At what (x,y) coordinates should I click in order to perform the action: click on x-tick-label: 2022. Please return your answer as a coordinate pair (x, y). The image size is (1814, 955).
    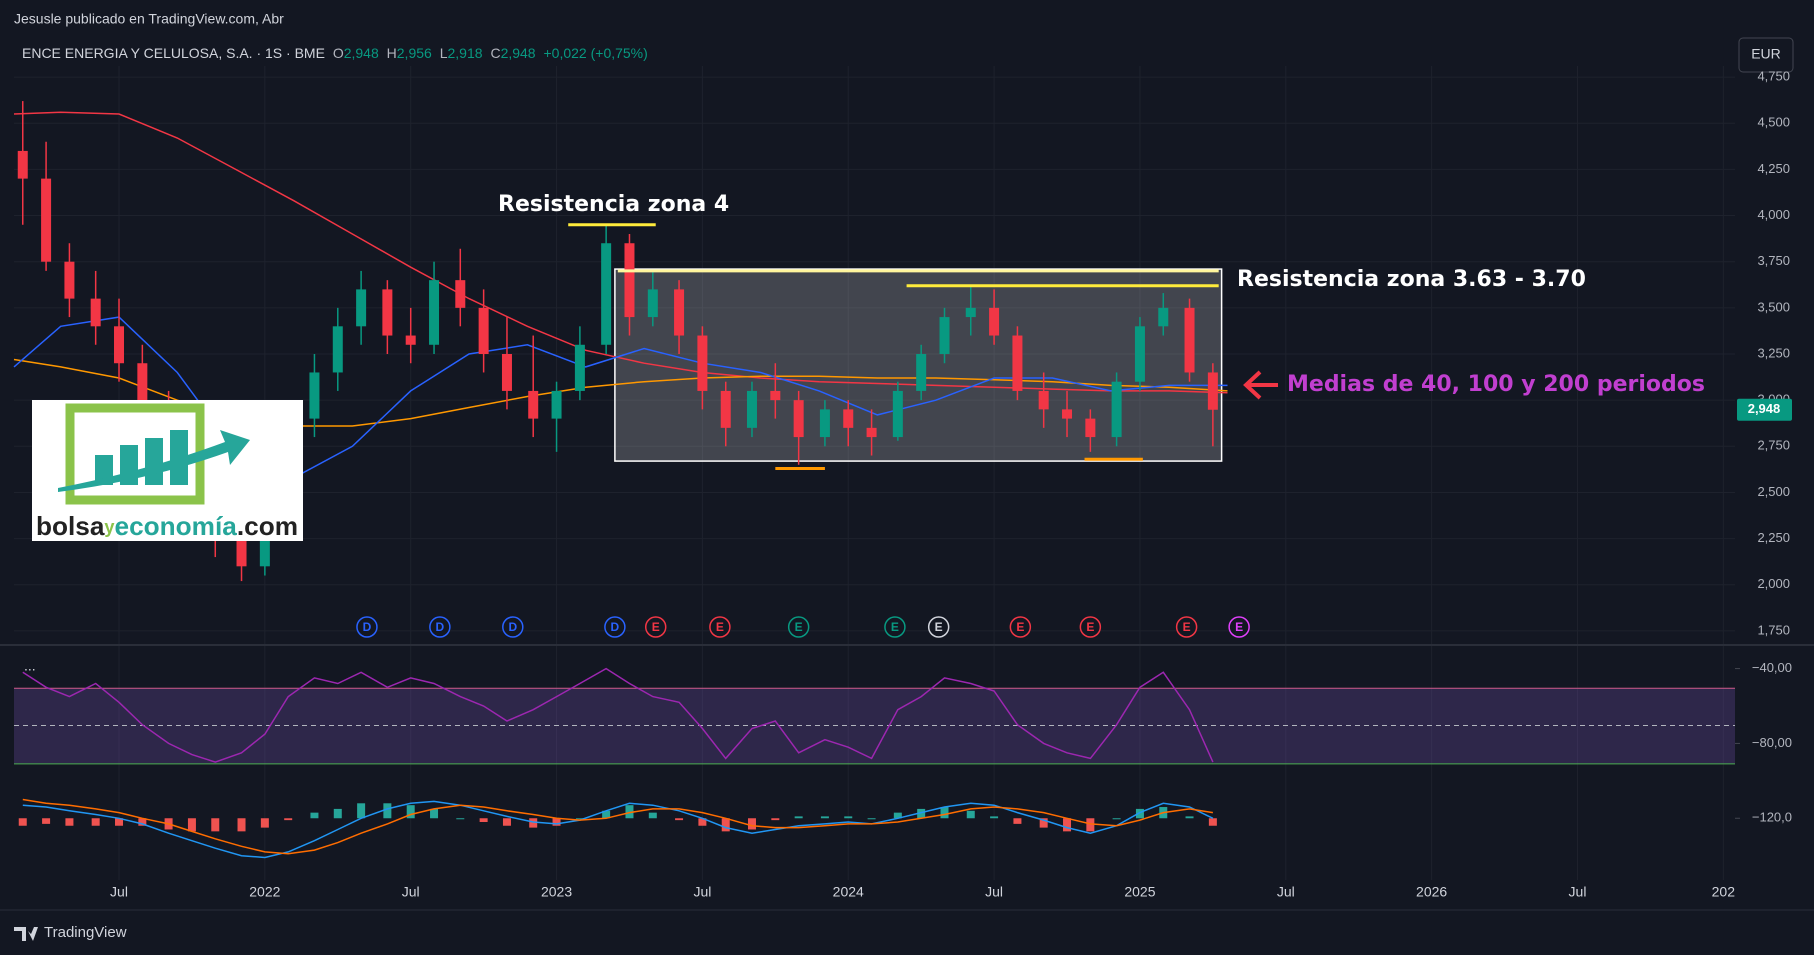
    Looking at the image, I should click on (264, 892).